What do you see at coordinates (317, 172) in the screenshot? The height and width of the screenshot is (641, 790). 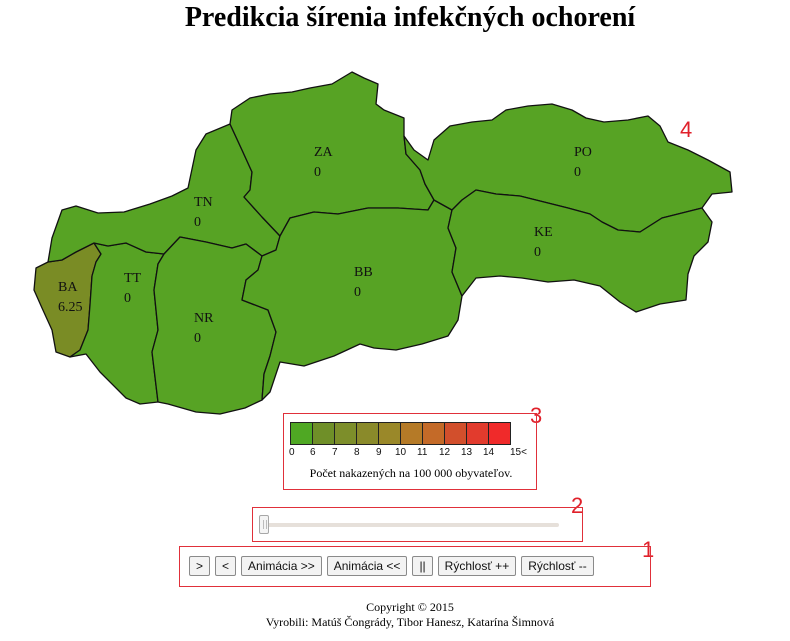 I see `region-value-za: 0` at bounding box center [317, 172].